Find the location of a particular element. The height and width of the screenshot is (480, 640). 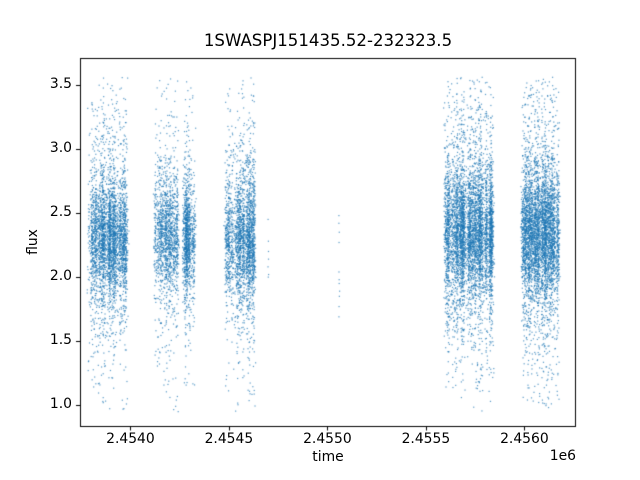

x-tick-label: 2.4560 is located at coordinates (524, 439).